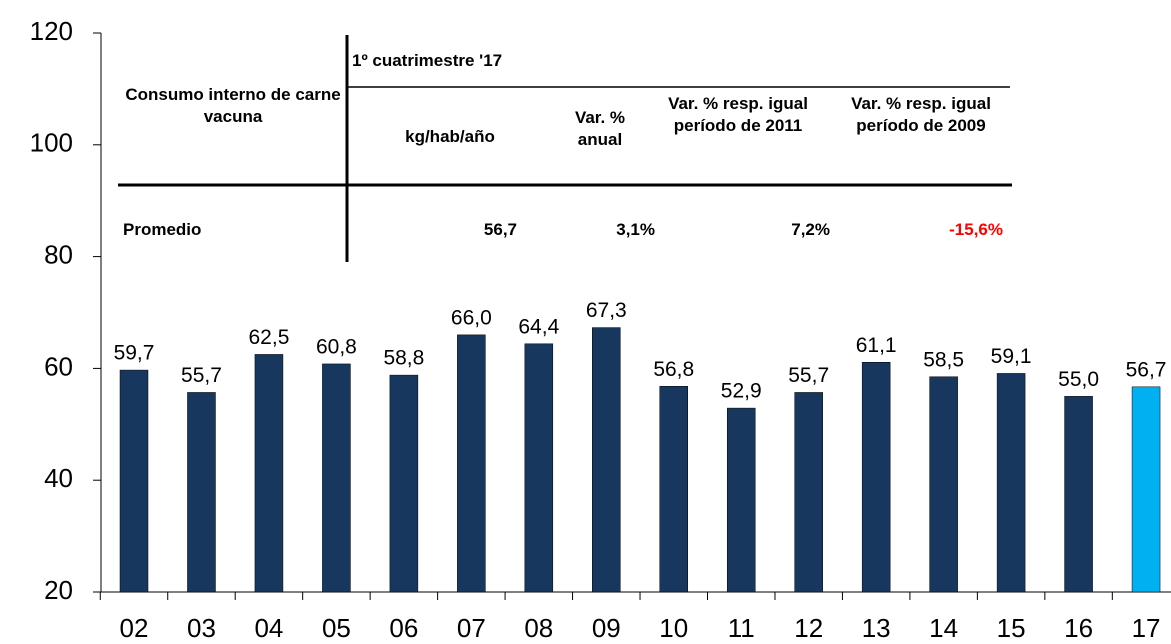 The width and height of the screenshot is (1171, 644). I want to click on data-label: 64,4, so click(538, 326).